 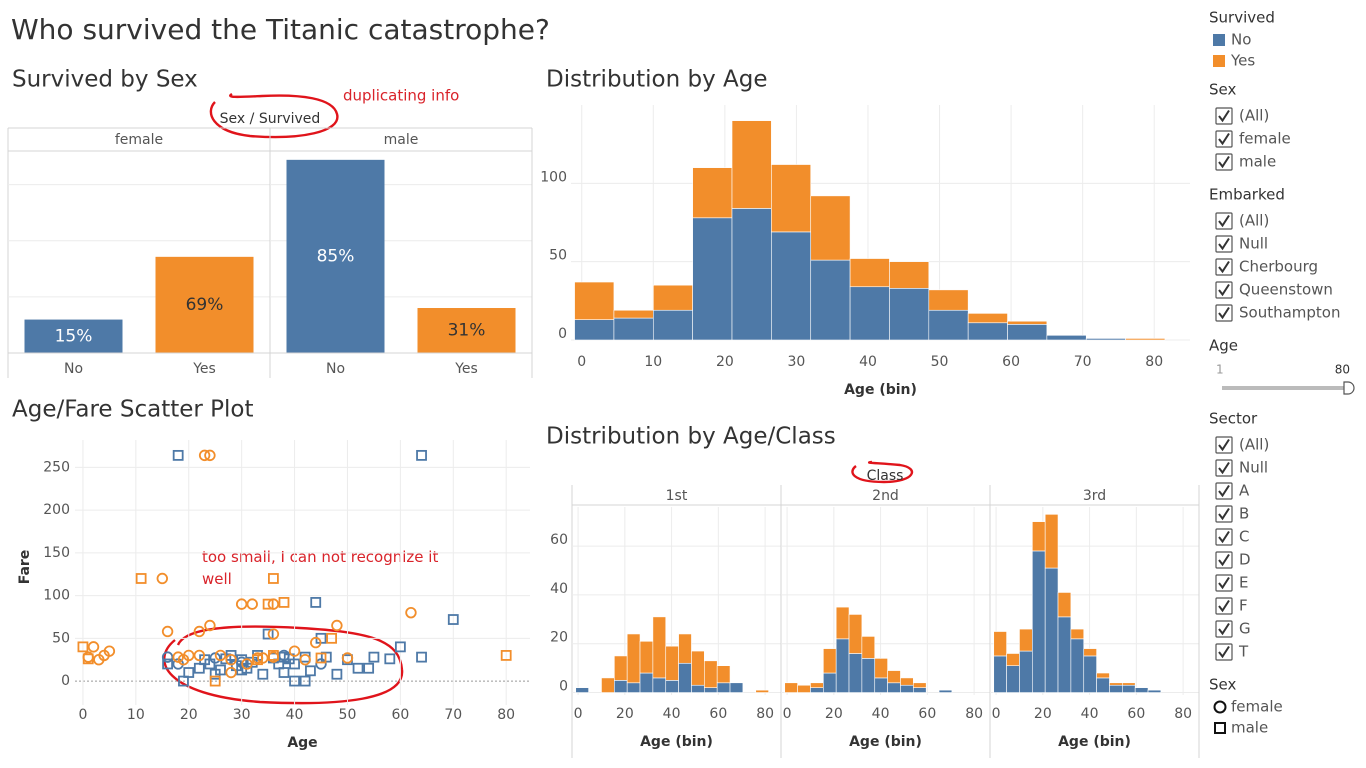 I want to click on checkbox-label: T, so click(x=1243, y=652).